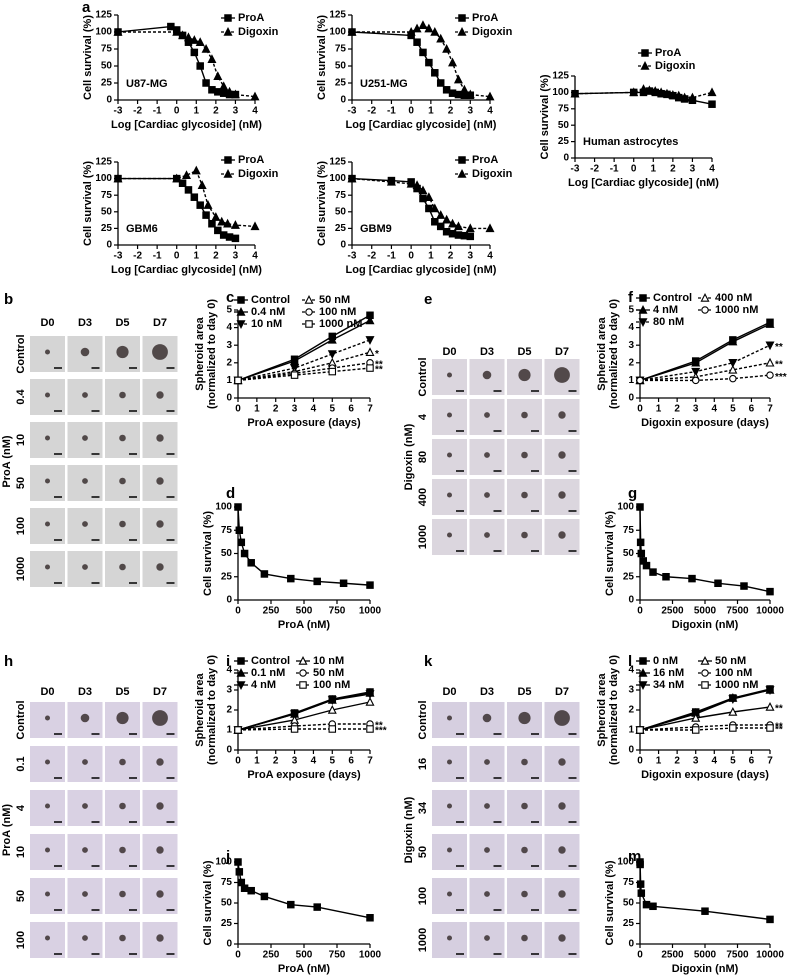 This screenshot has height=976, width=790. What do you see at coordinates (705, 611) in the screenshot?
I see `x-tick-label: 5000` at bounding box center [705, 611].